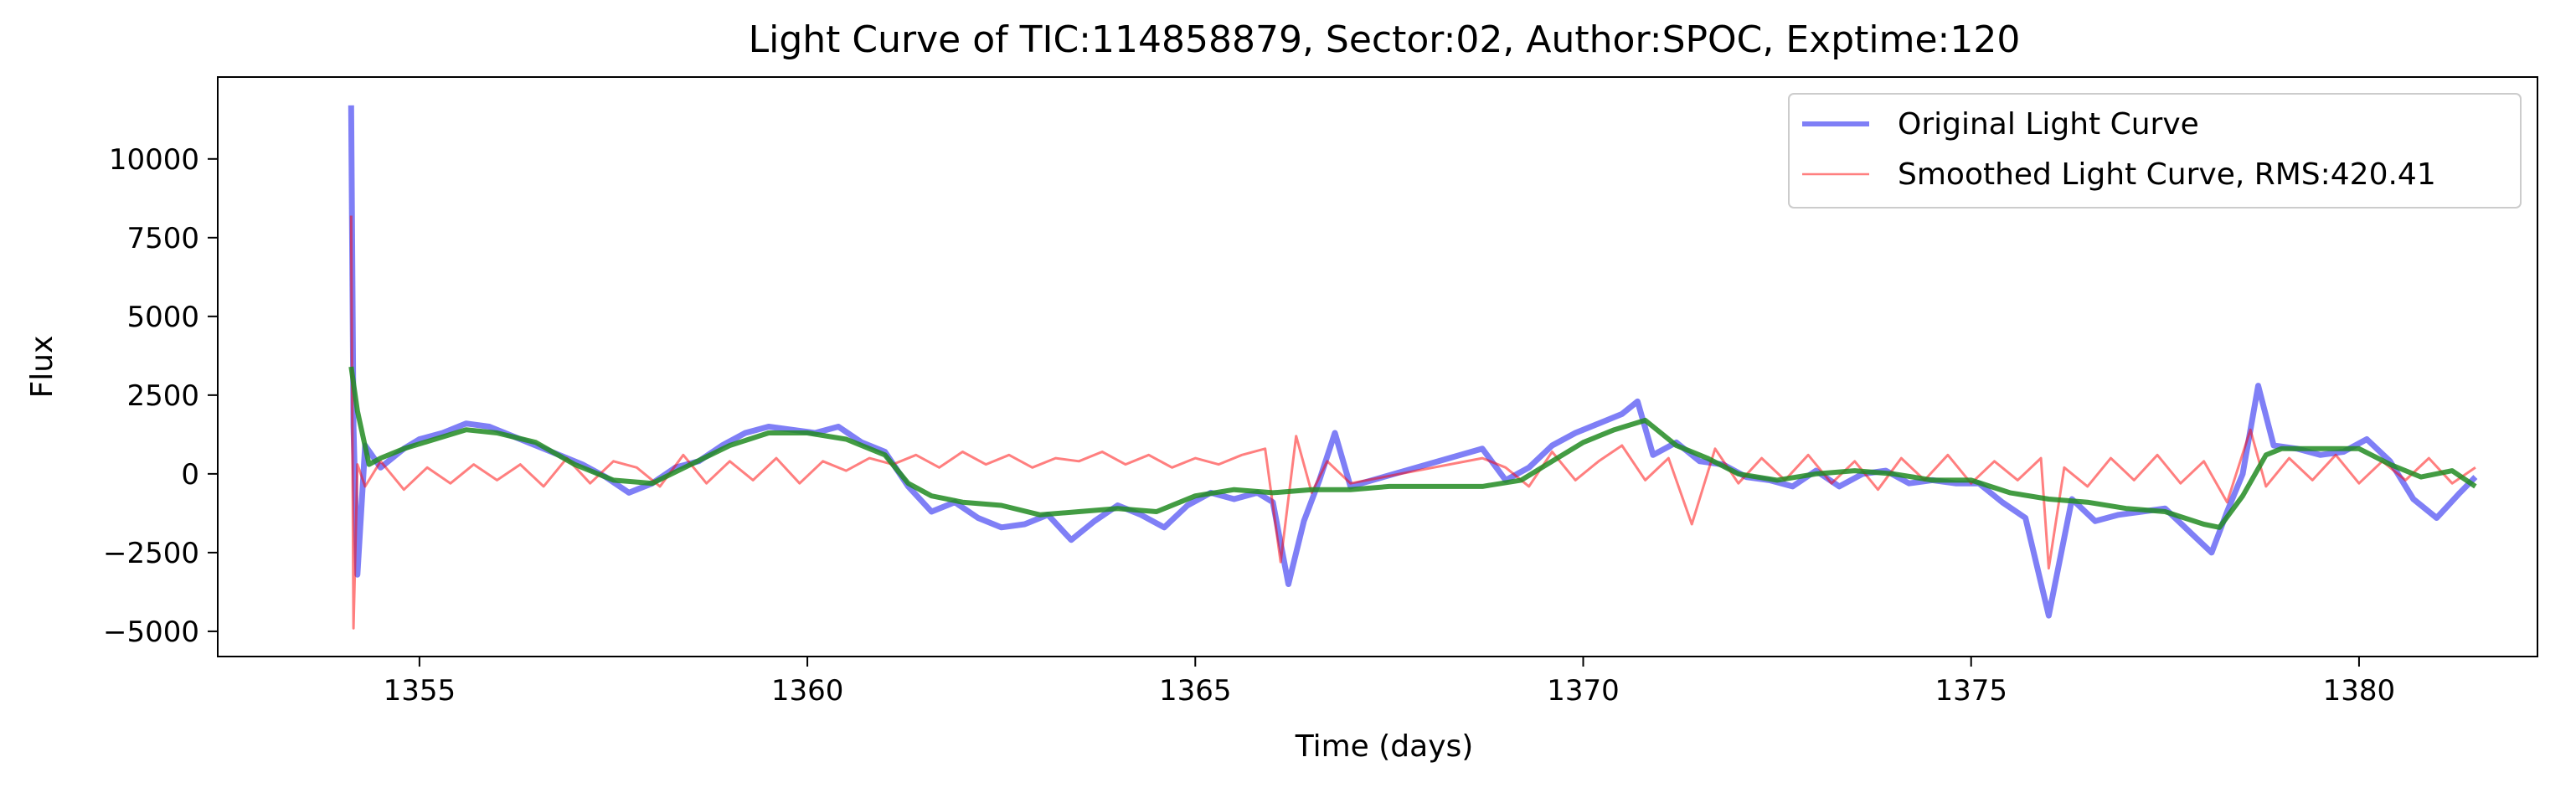  I want to click on legend-label-smoothed: Smoothed Light Curve, RMS:420.41, so click(2167, 174).